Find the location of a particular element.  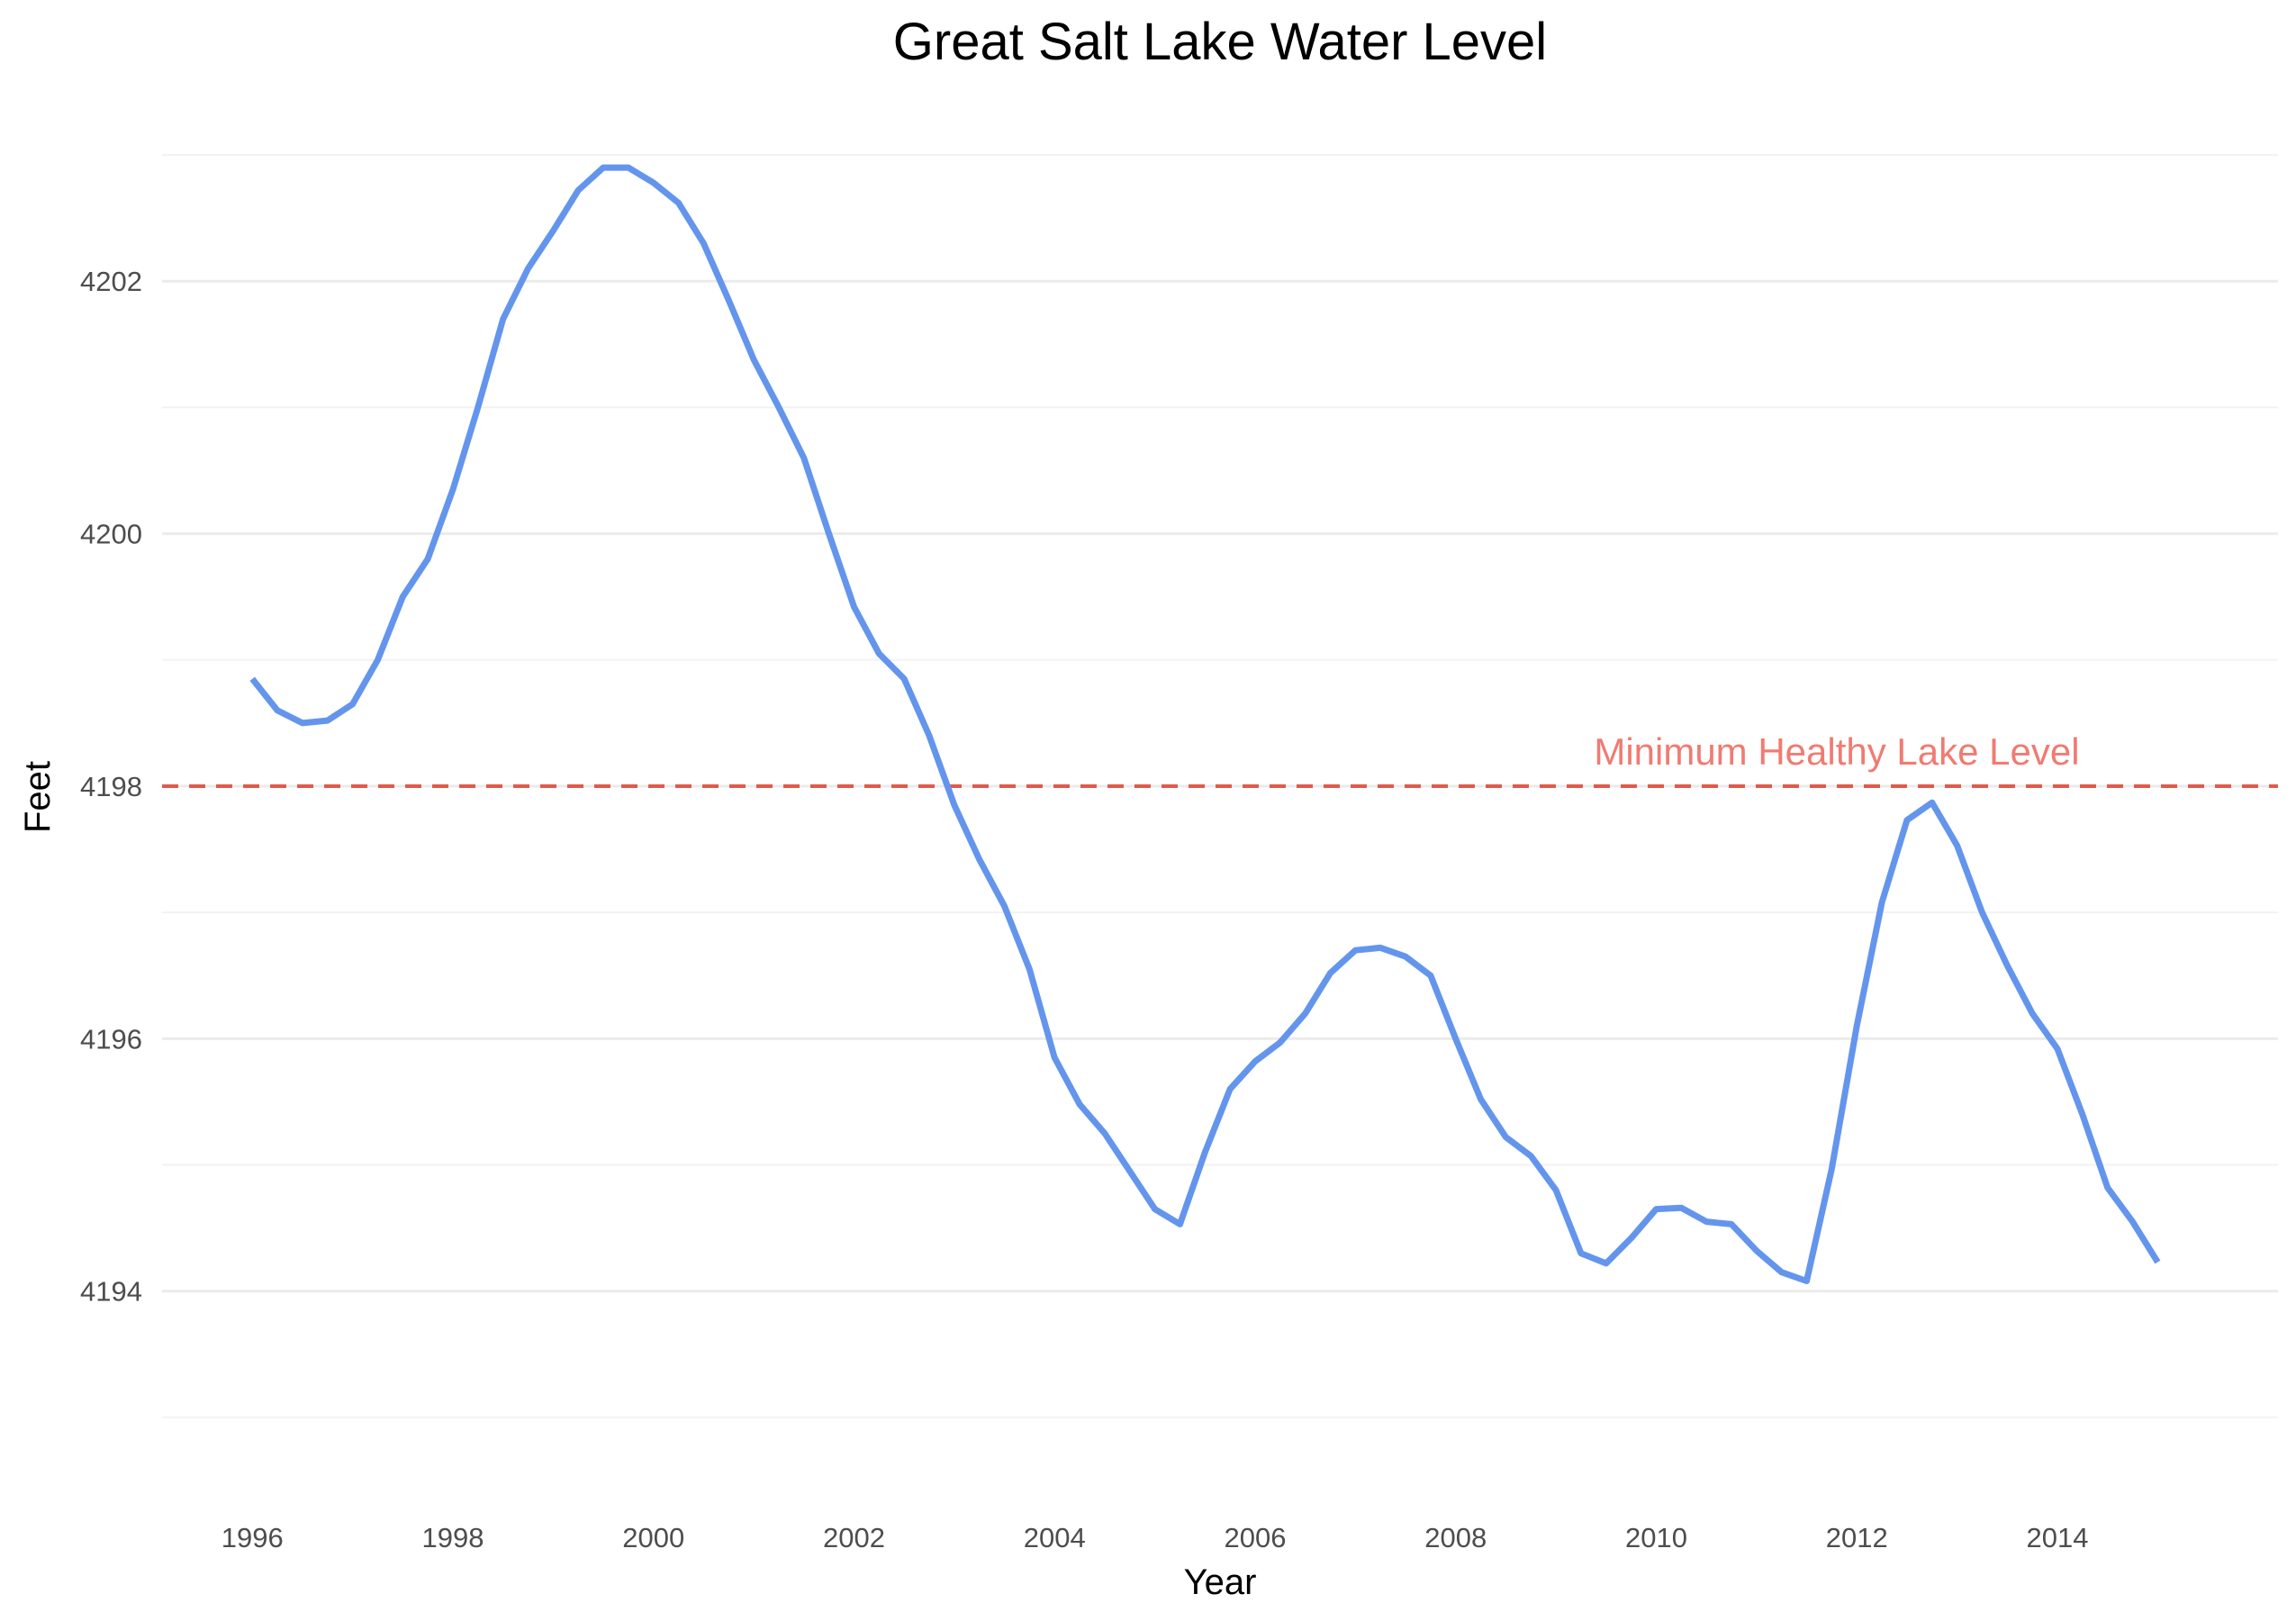

x-tick-label: 2014 is located at coordinates (2057, 1537).